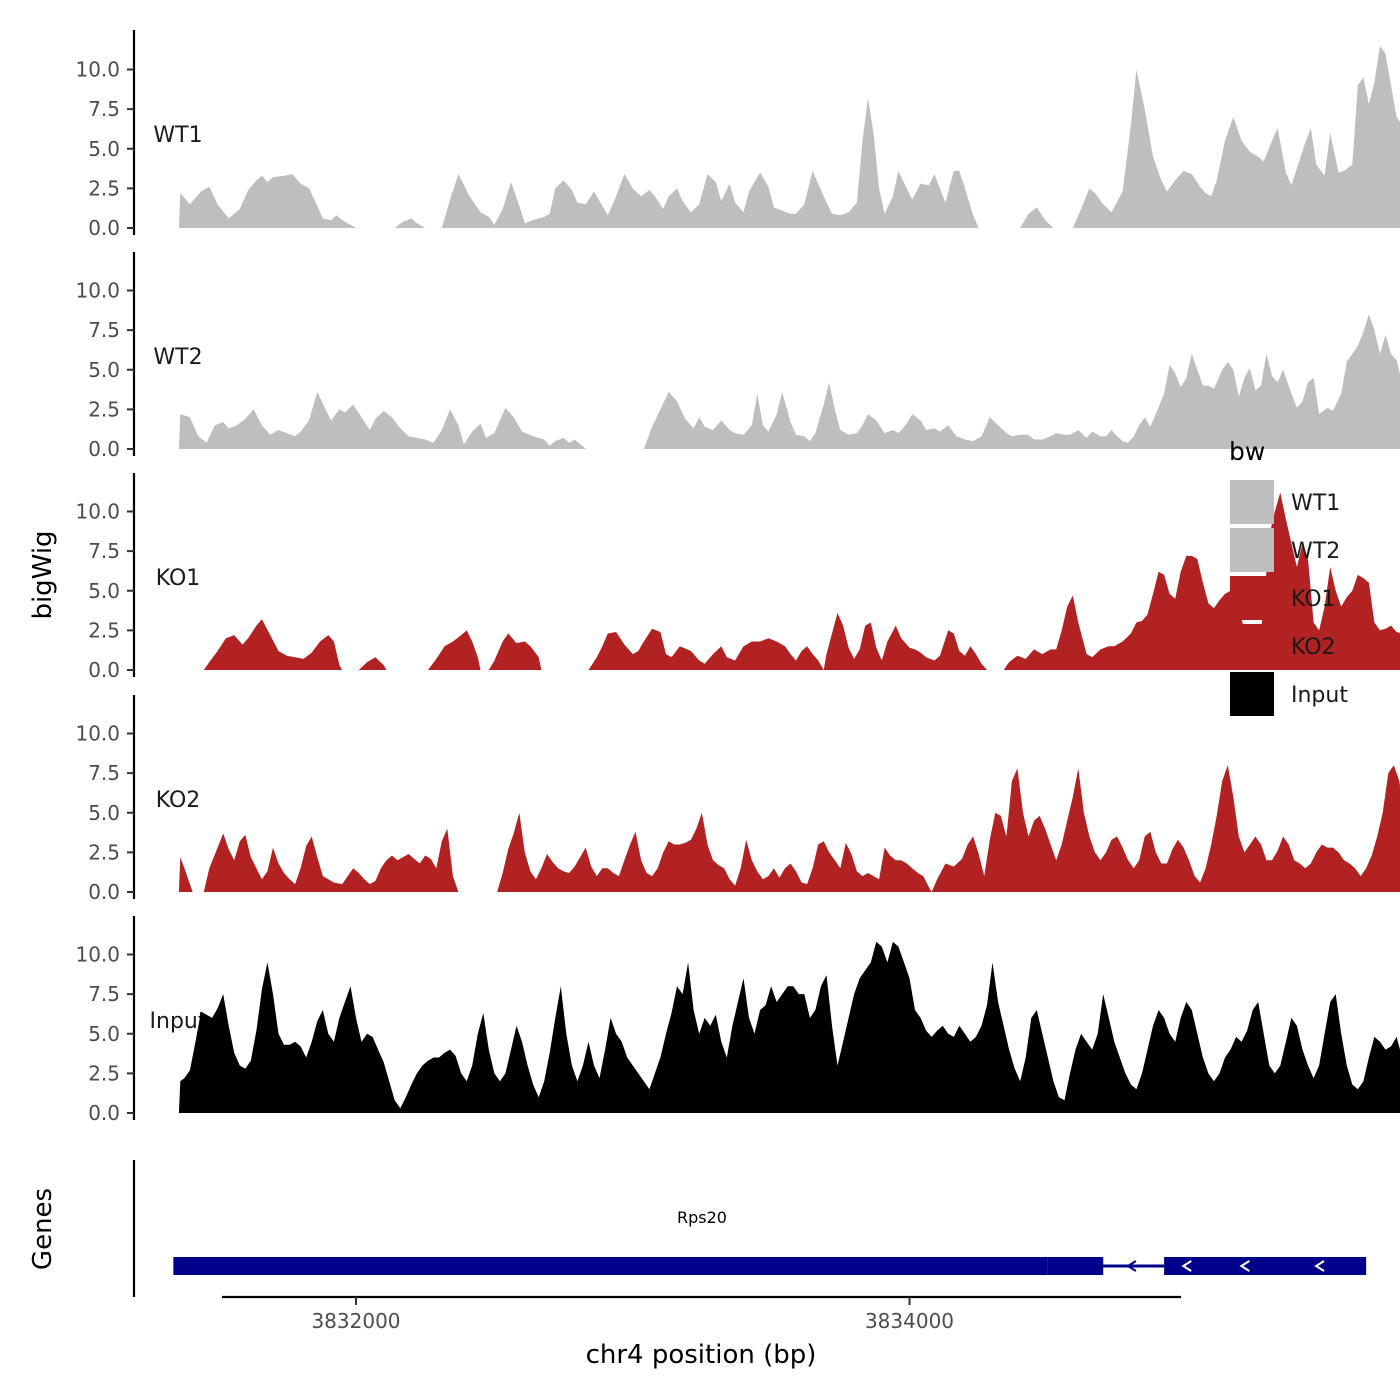  I want to click on x-axis: 383200038340003836000 chr4 position (bp), so click(701, 1332).